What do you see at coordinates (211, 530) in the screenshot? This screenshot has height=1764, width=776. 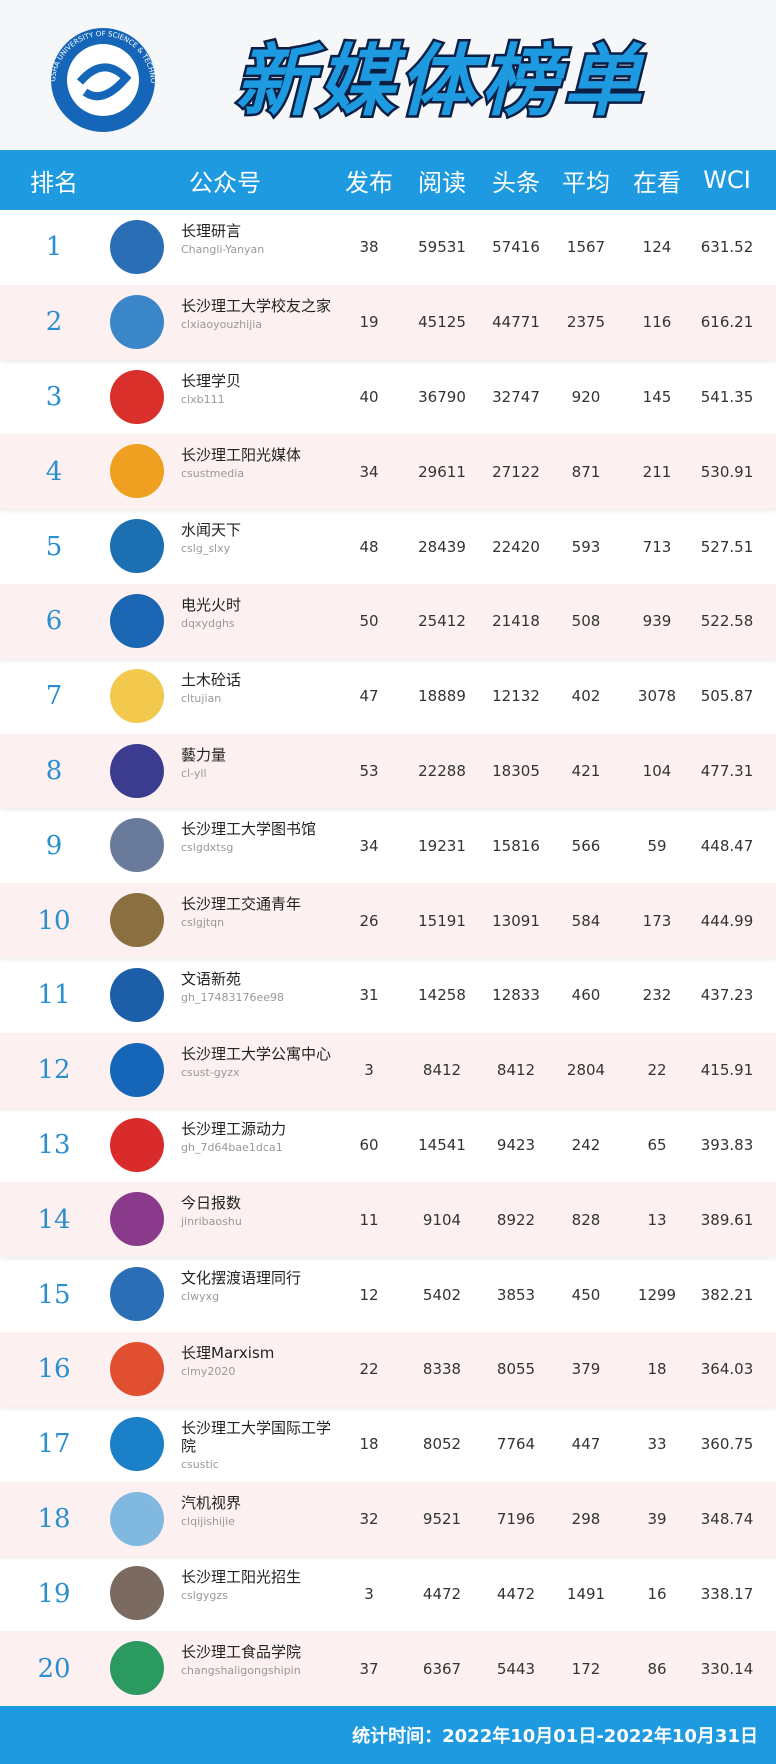 I see `account-name: 水闻天下` at bounding box center [211, 530].